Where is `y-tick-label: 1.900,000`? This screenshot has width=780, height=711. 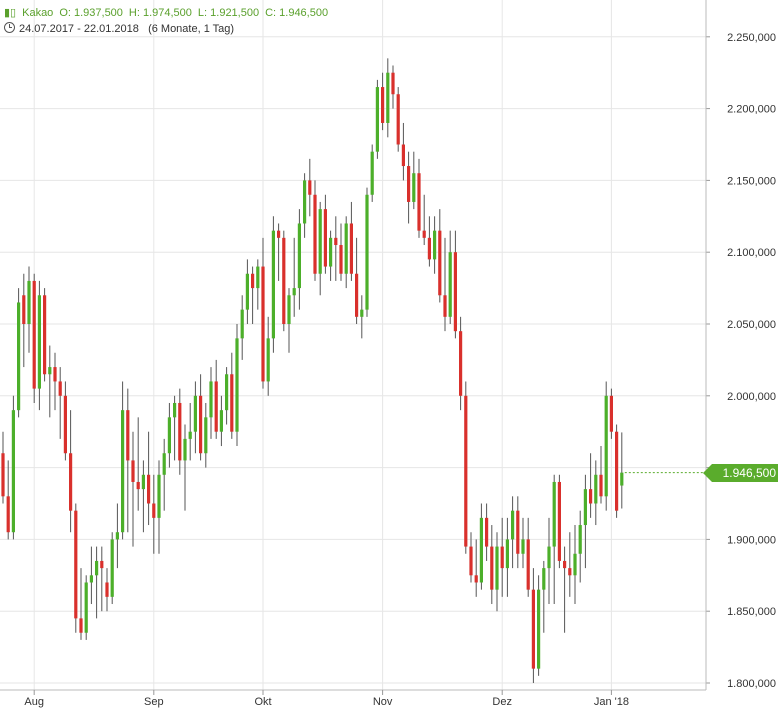
y-tick-label: 1.900,000 is located at coordinates (751, 540).